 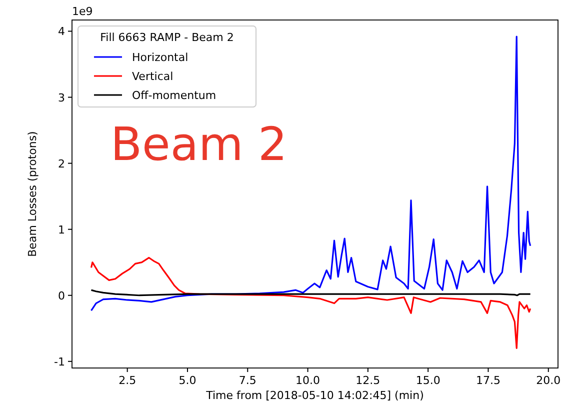 I want to click on text: 1e9, so click(x=82, y=11).